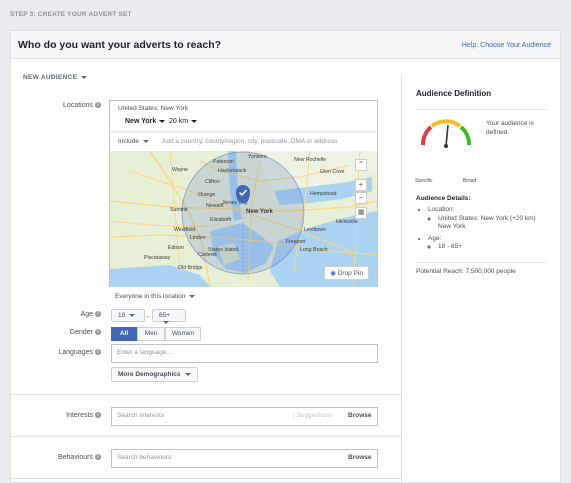  What do you see at coordinates (360, 457) in the screenshot?
I see `behaviours-browse-button: Browse` at bounding box center [360, 457].